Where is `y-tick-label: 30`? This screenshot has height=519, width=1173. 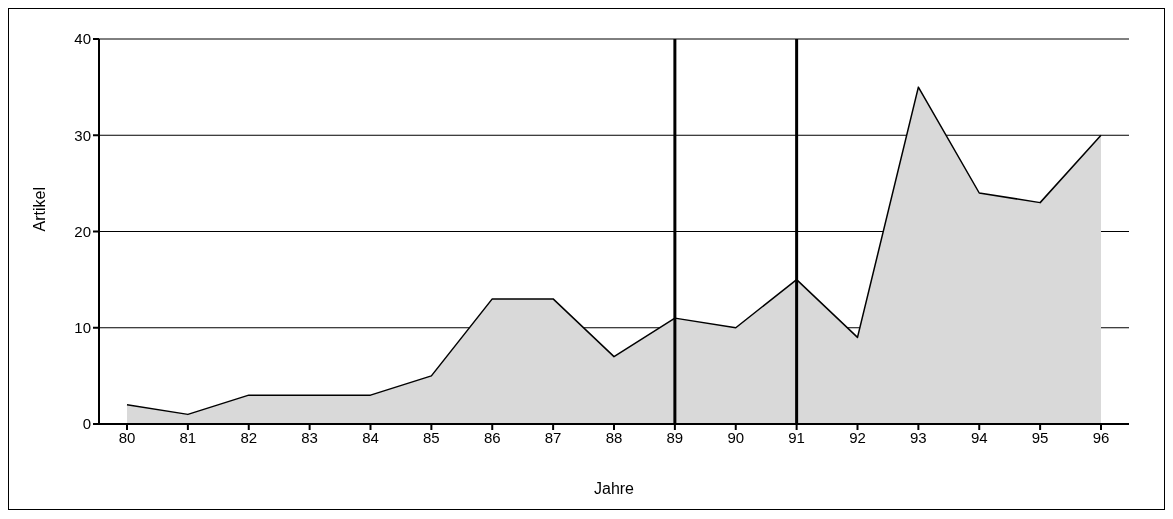
y-tick-label: 30 is located at coordinates (82, 135).